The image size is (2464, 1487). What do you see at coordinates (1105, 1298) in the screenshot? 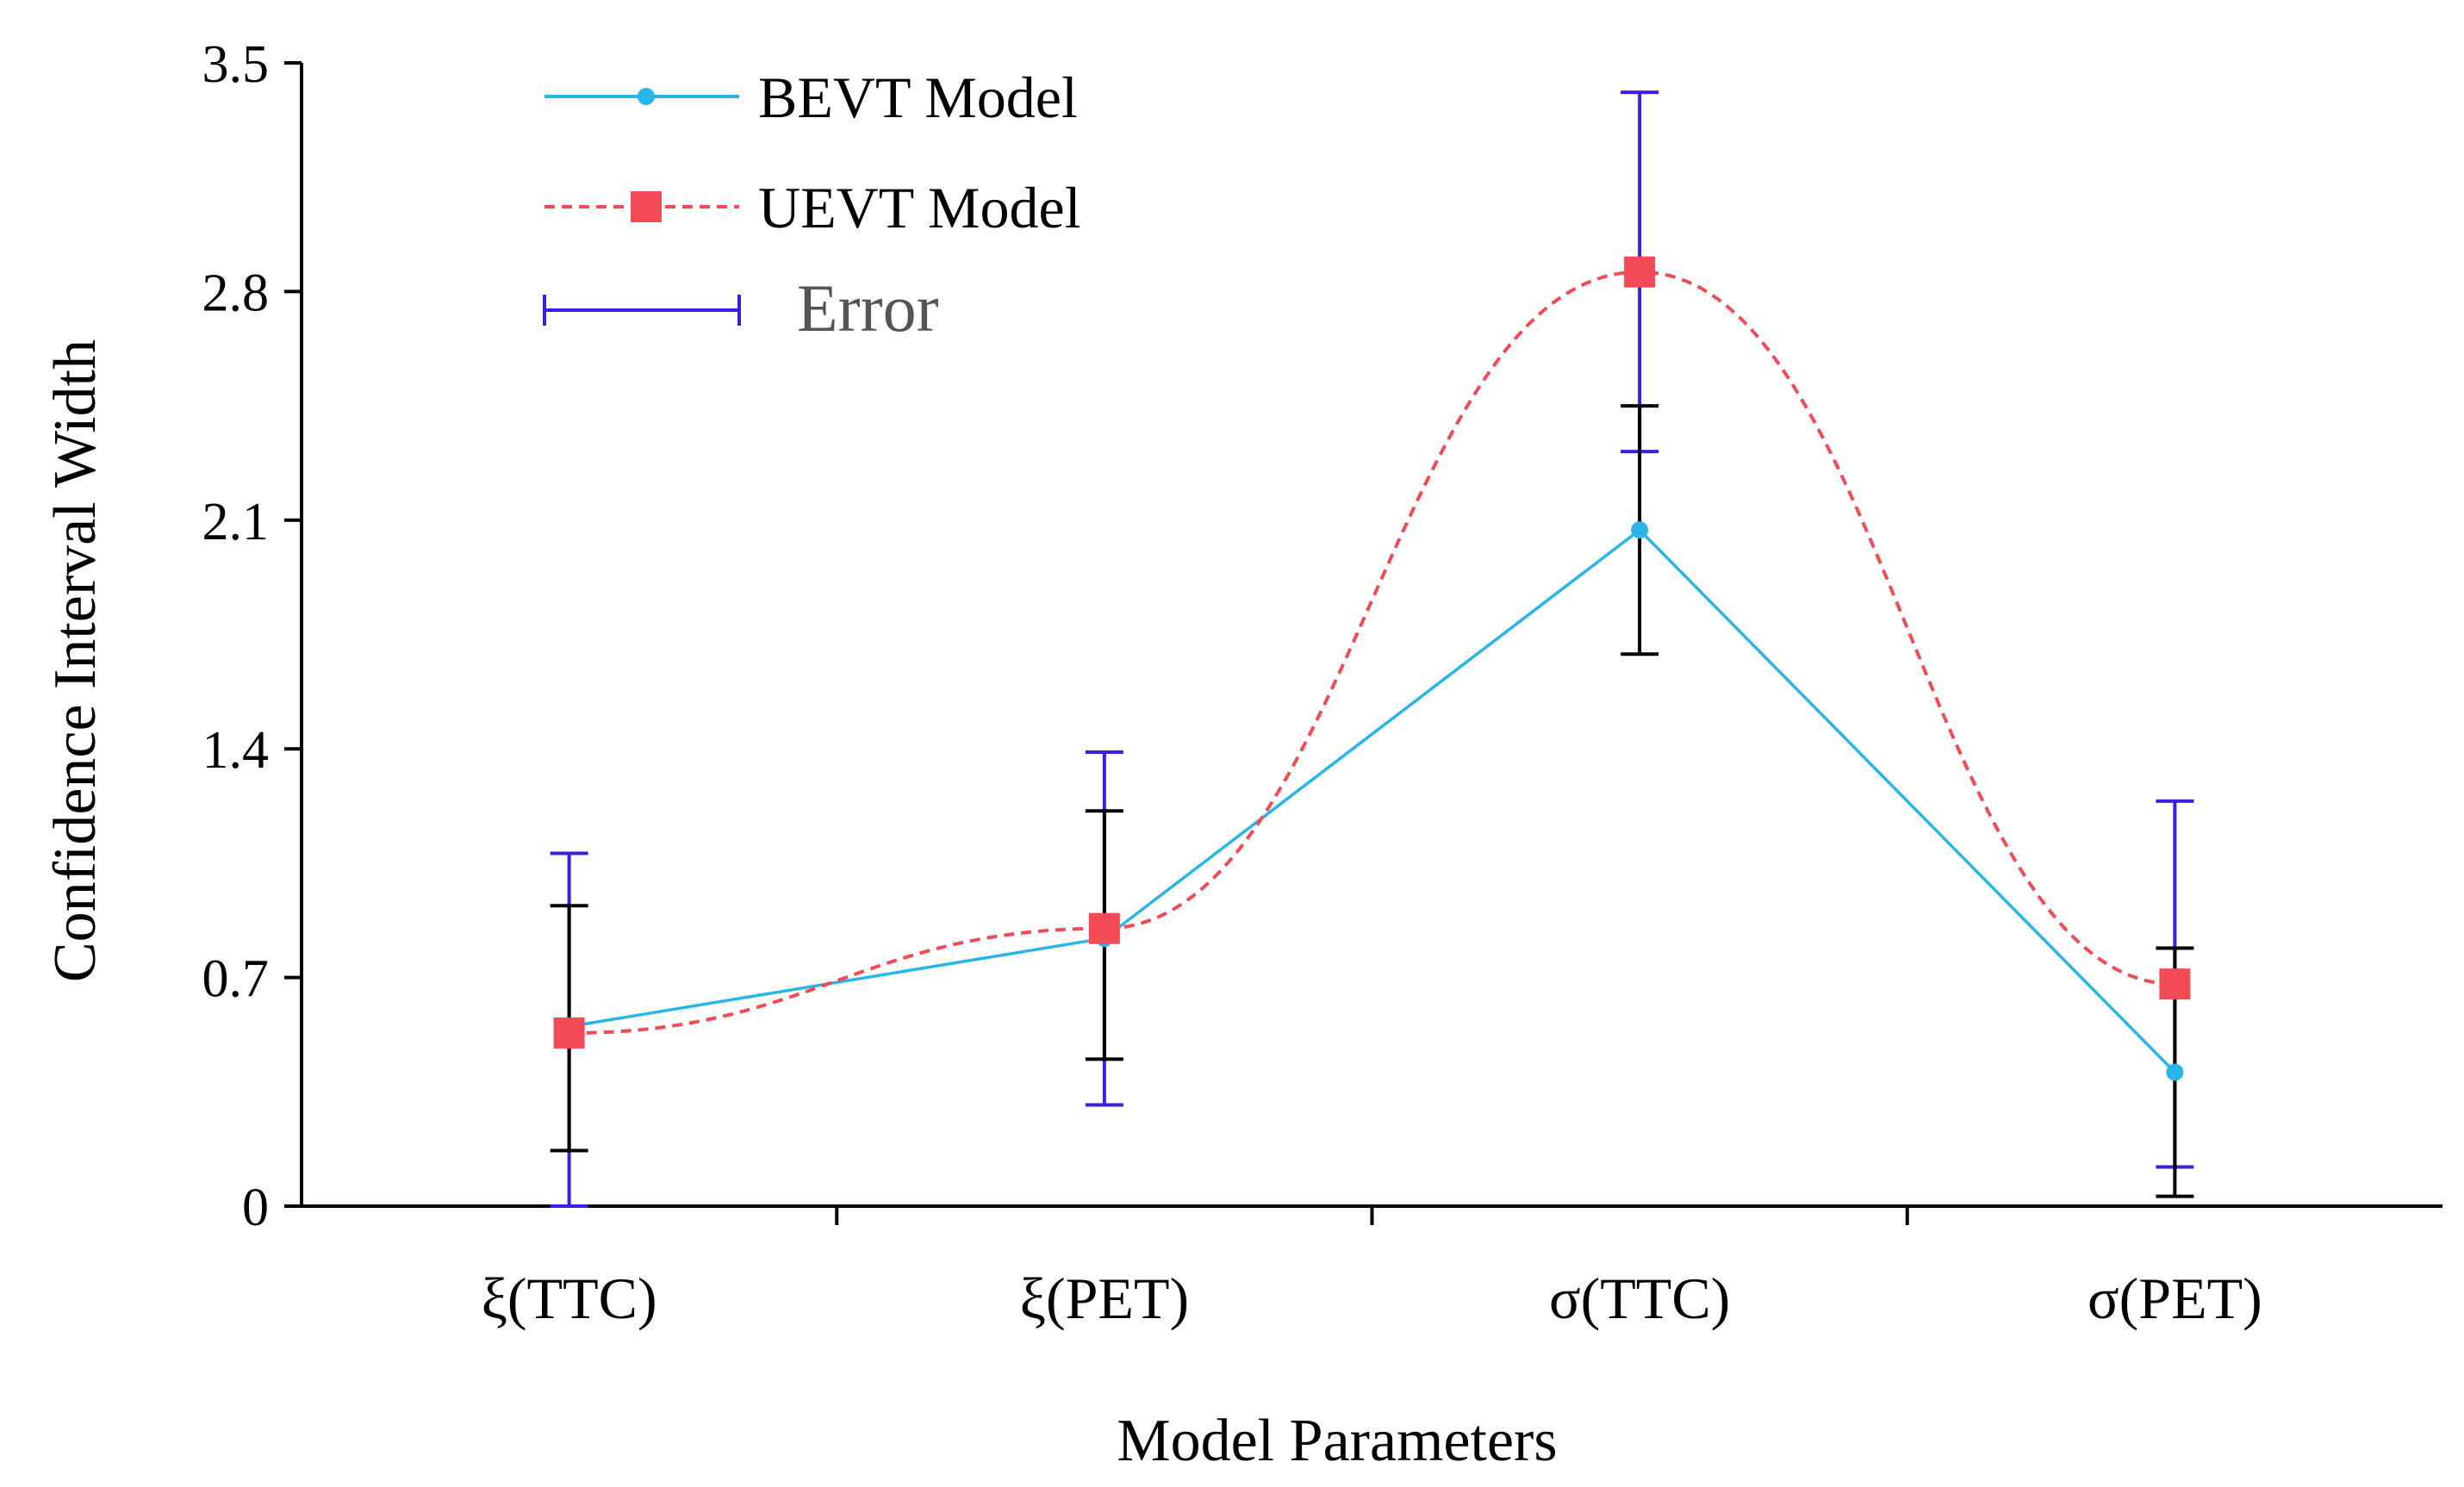
I see `x-tick-label: ξ(PET)` at bounding box center [1105, 1298].